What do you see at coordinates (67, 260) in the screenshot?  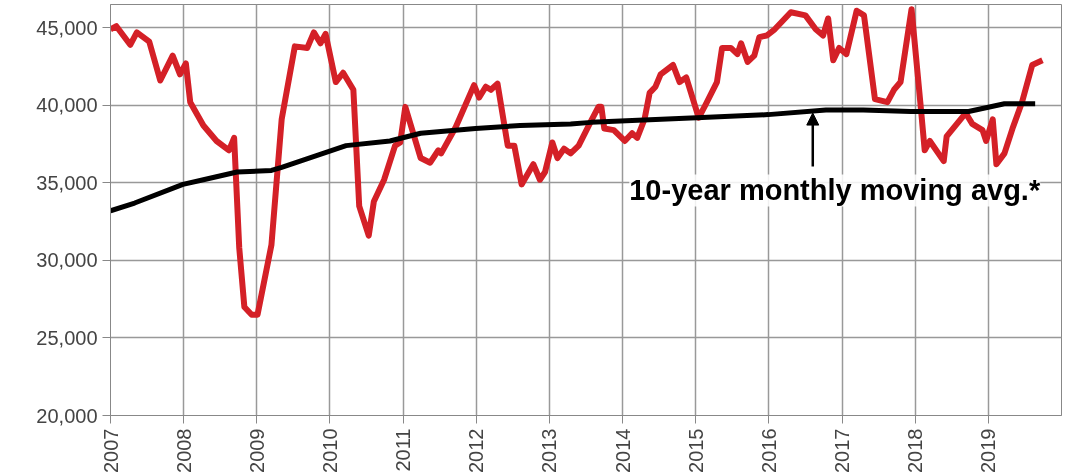 I see `y-tick-label: 30,000` at bounding box center [67, 260].